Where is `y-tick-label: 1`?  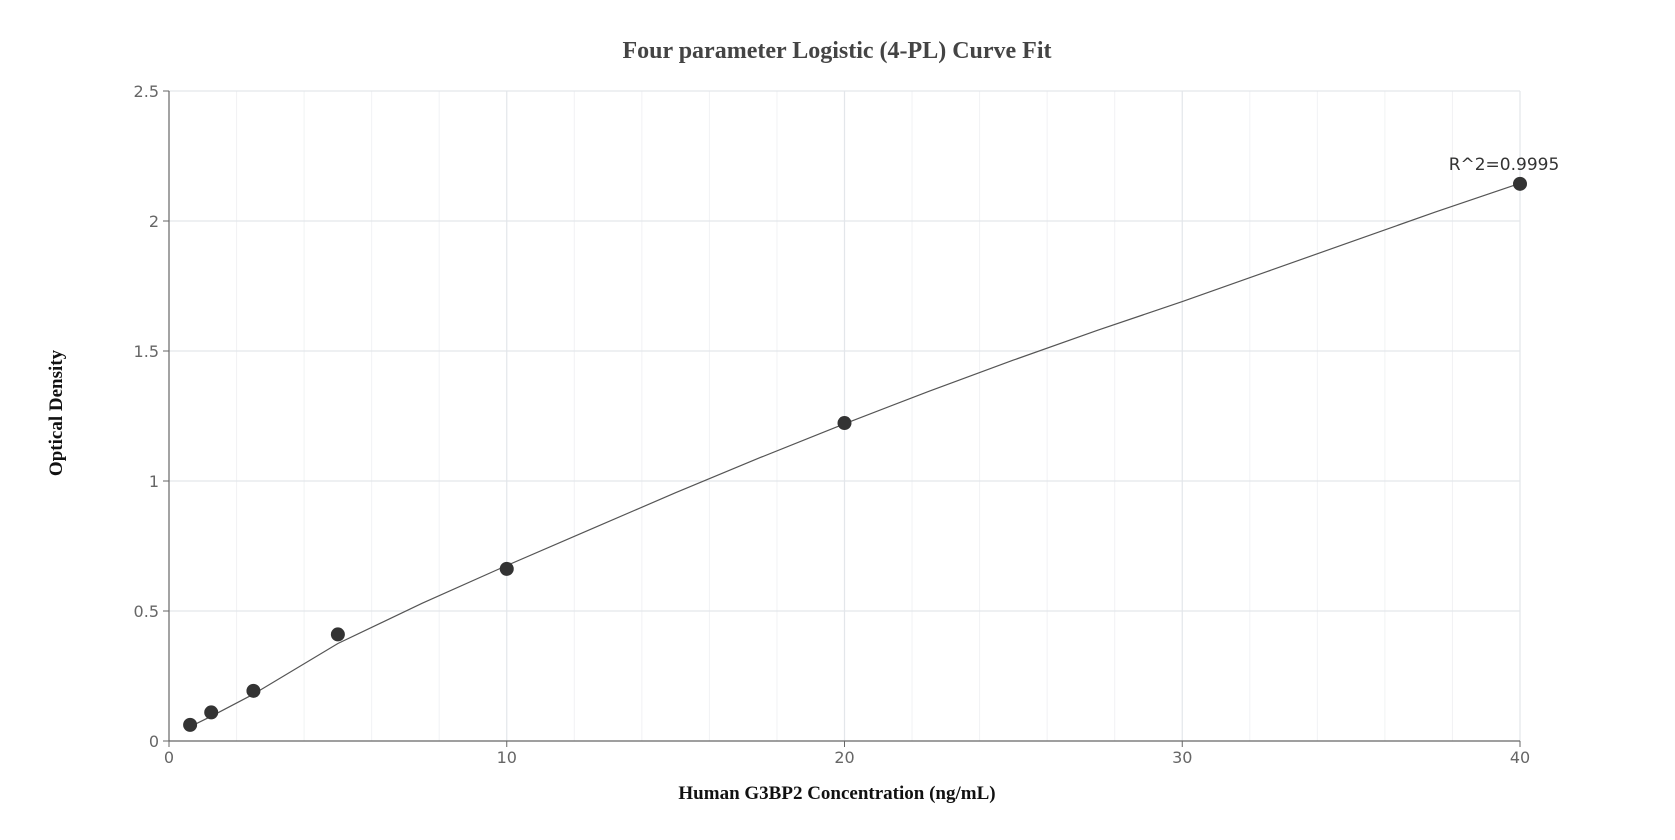
y-tick-label: 1 is located at coordinates (154, 481).